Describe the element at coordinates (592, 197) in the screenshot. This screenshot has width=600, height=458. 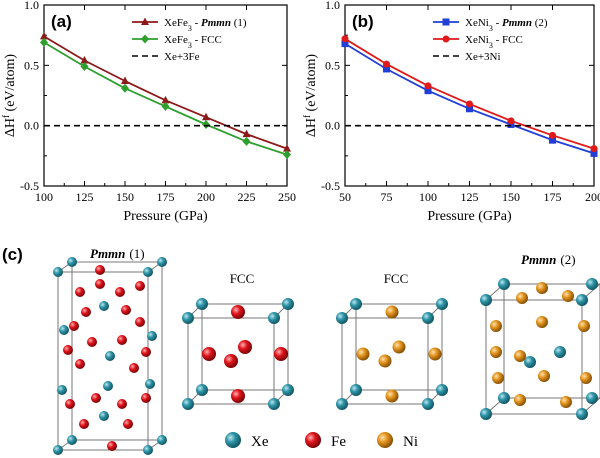
I see `chart-b-xtick-label: 200` at that location.